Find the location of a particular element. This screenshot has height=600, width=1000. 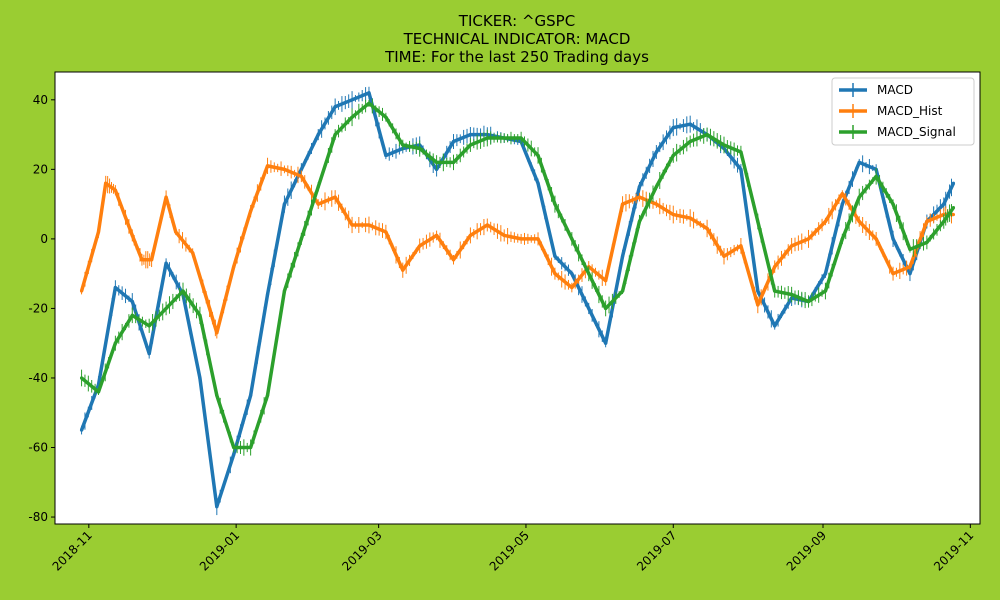

chart-title-indicator: TECHNICAL INDICATOR: MACD is located at coordinates (517, 39).